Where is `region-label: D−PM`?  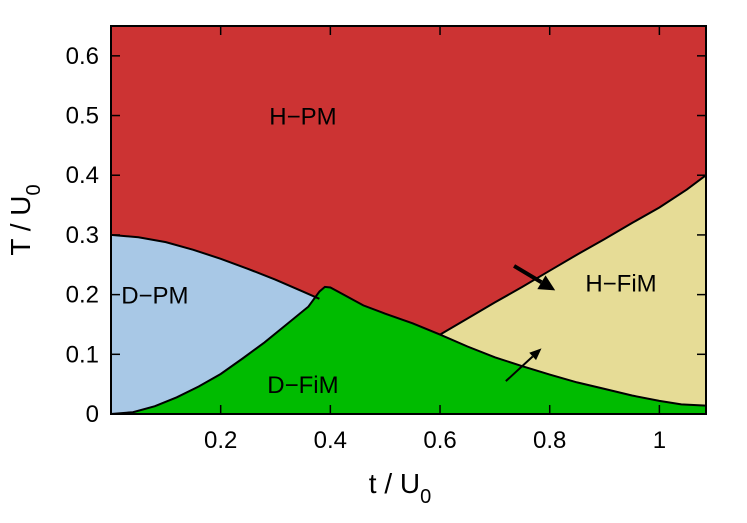 region-label: D−PM is located at coordinates (154, 296).